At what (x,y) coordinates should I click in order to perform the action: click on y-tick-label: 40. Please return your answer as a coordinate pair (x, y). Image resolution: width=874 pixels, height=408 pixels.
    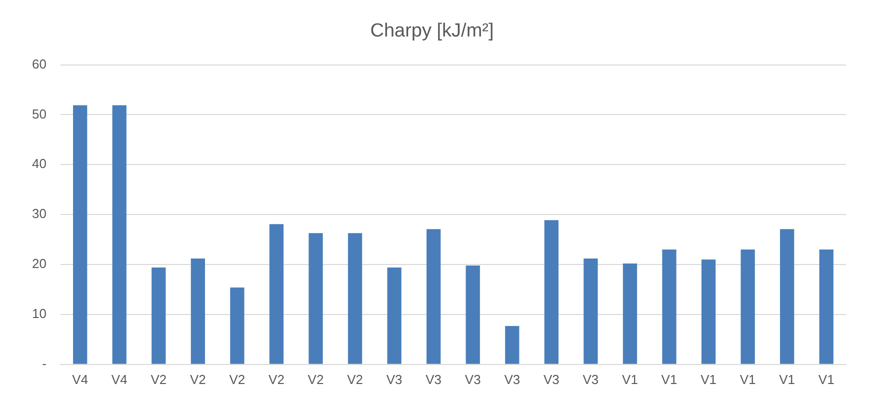
    Looking at the image, I should click on (39, 164).